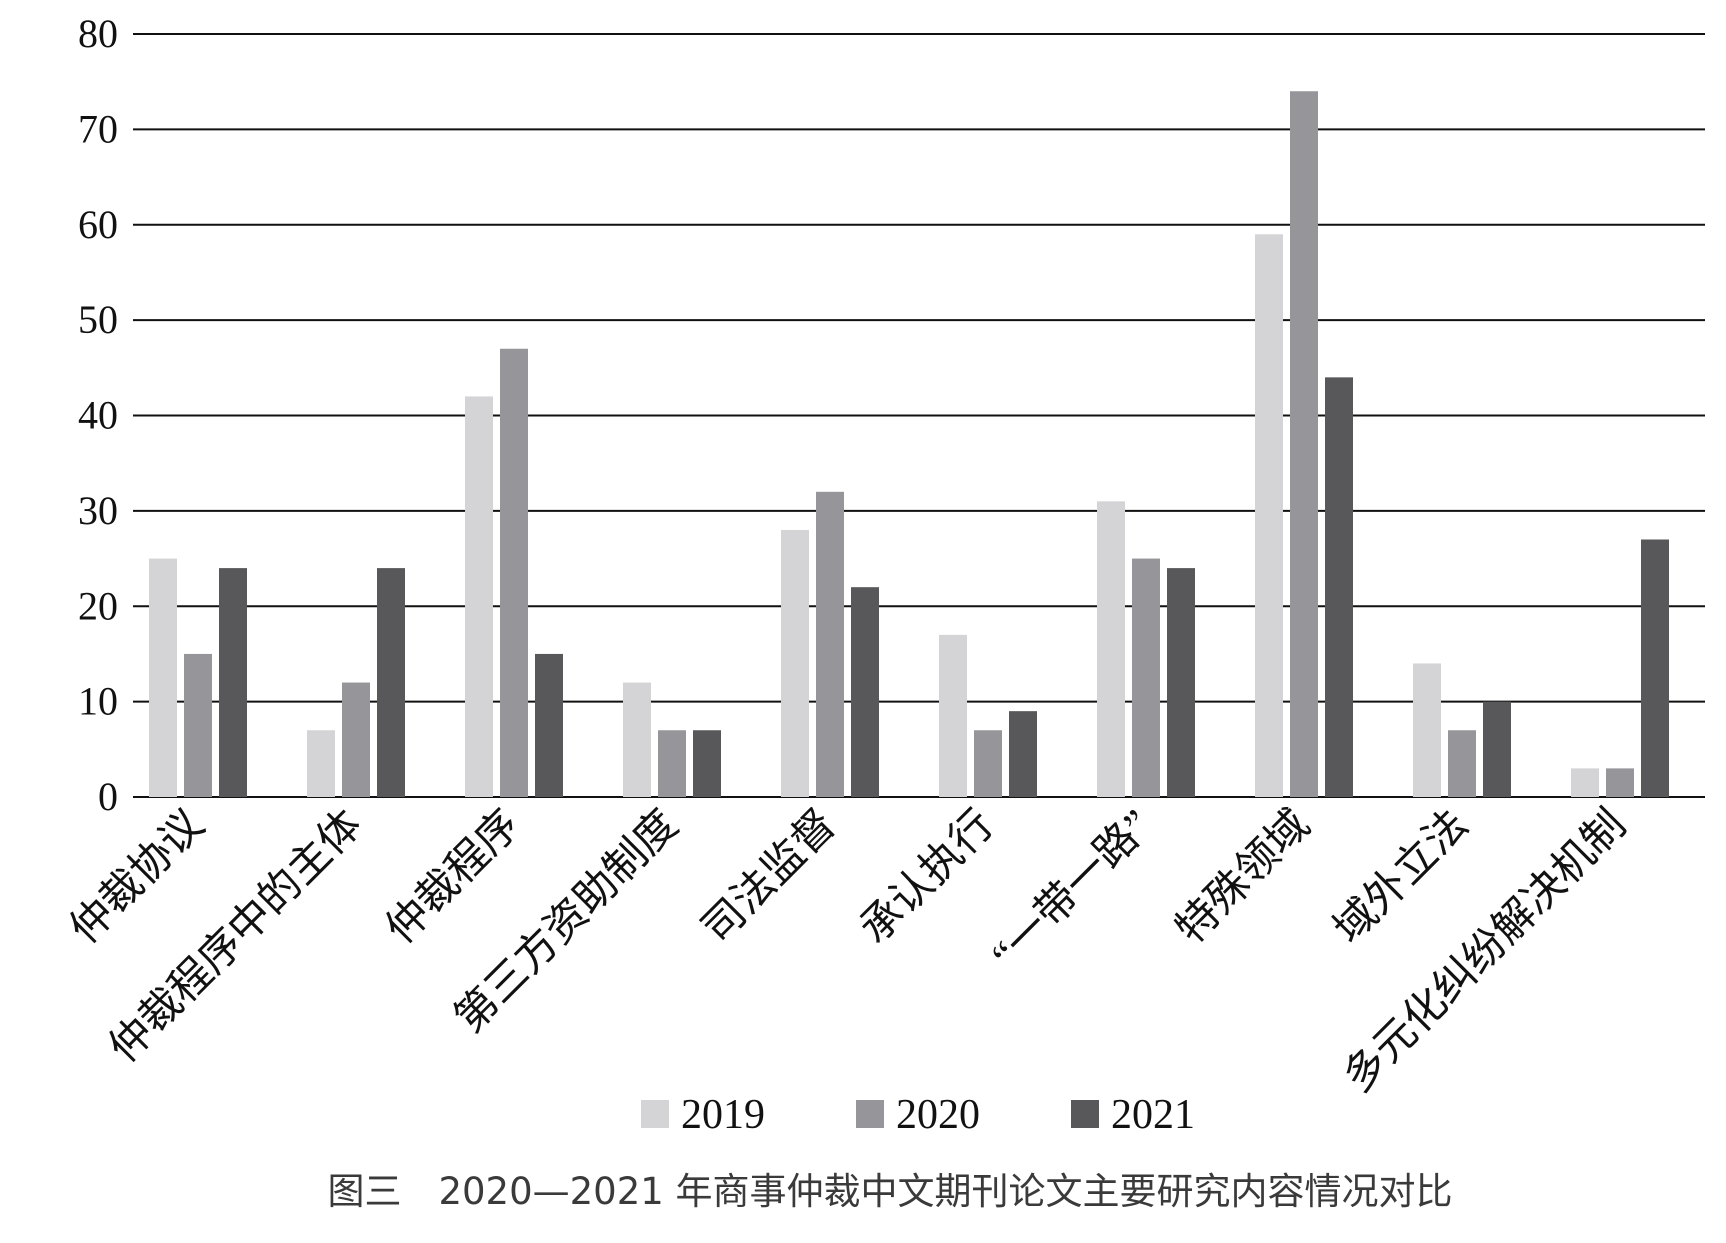 This screenshot has height=1243, width=1726. Describe the element at coordinates (1085, 1114) in the screenshot. I see `legend-swatch-2021` at that location.